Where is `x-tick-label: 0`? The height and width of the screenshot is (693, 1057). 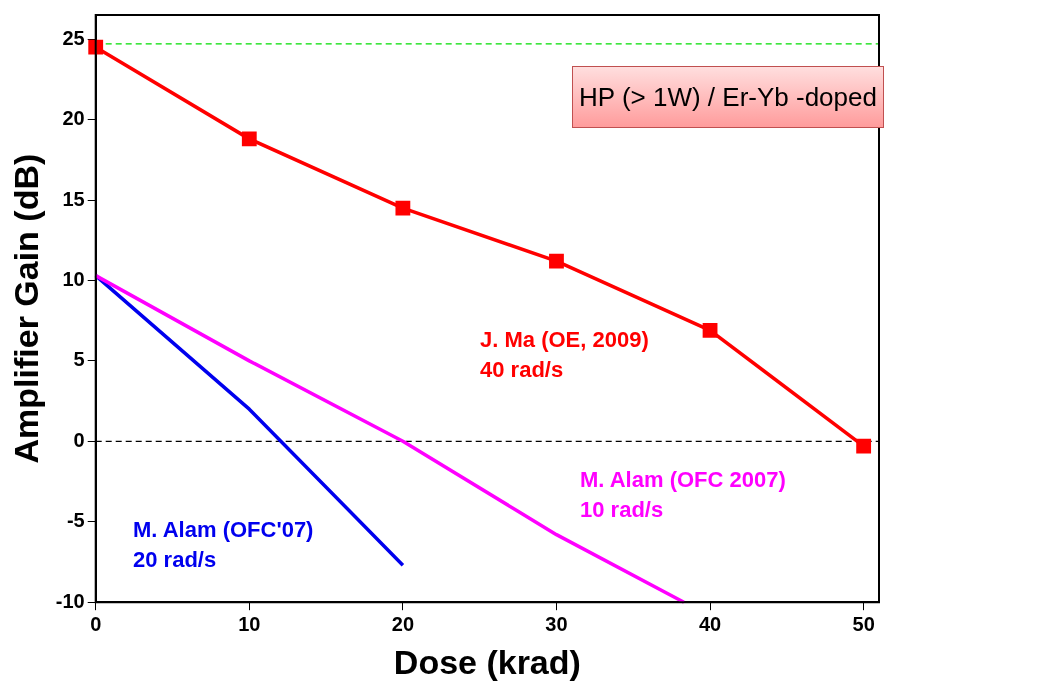 x-tick-label: 0 is located at coordinates (96, 623).